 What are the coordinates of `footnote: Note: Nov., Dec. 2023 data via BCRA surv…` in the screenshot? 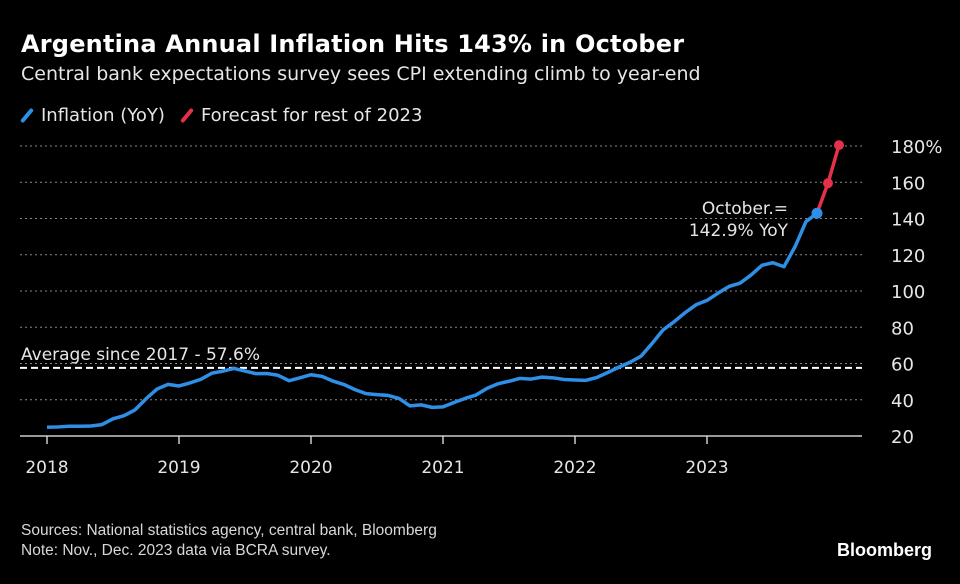 It's located at (176, 550).